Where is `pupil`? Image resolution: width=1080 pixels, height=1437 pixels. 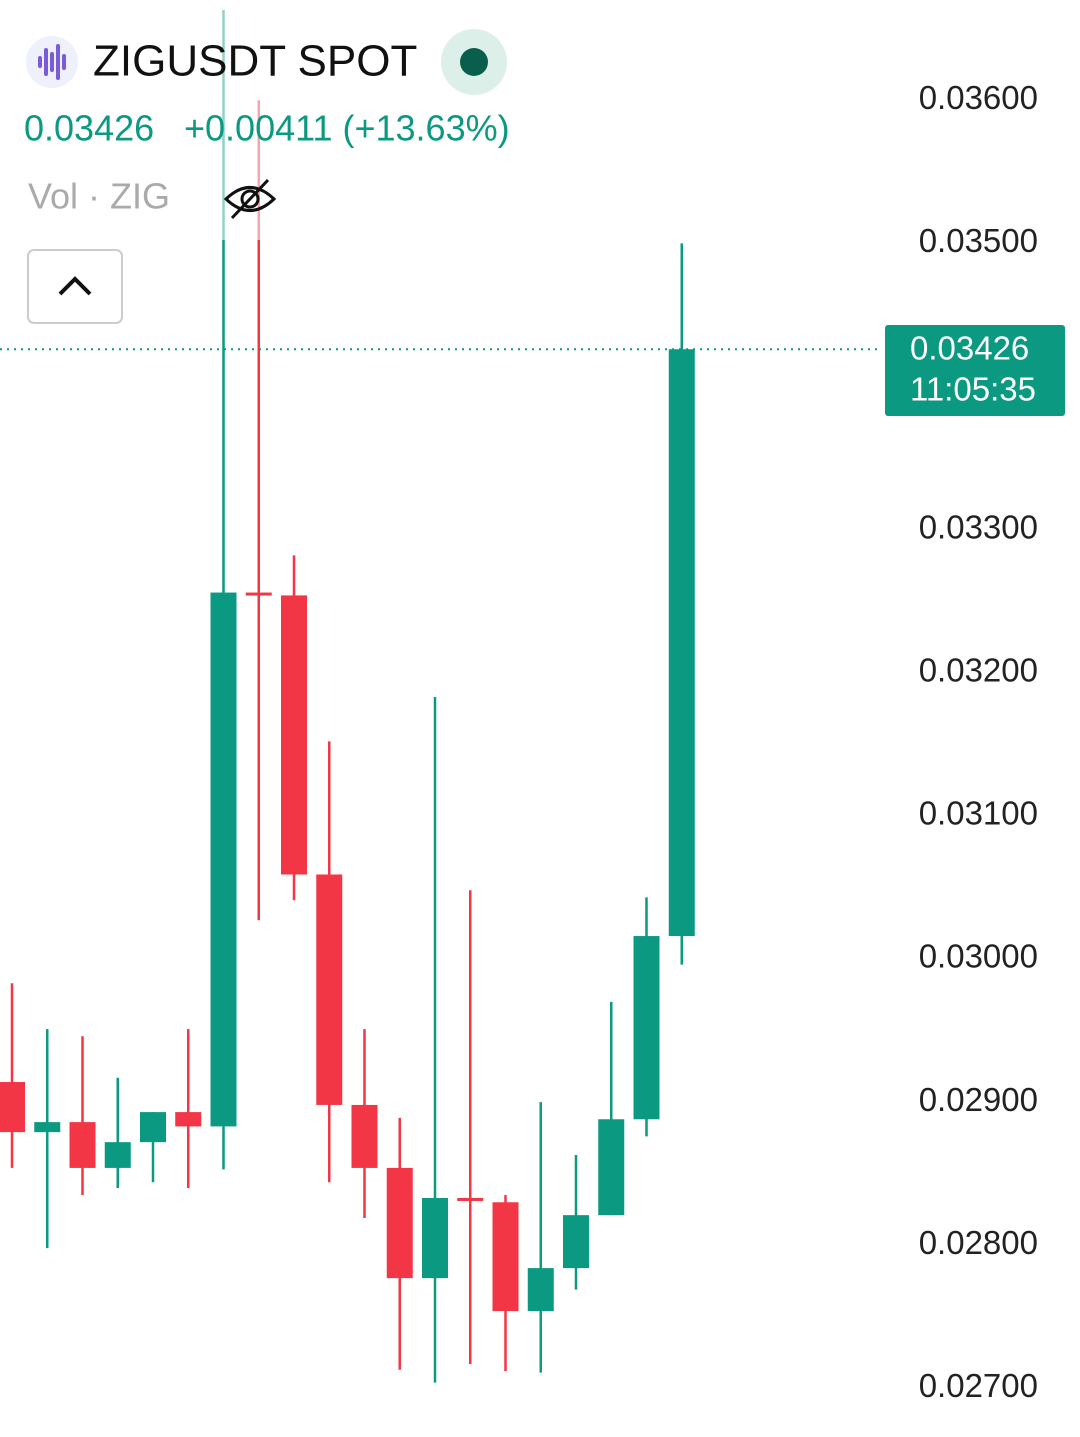
pupil is located at coordinates (250, 199).